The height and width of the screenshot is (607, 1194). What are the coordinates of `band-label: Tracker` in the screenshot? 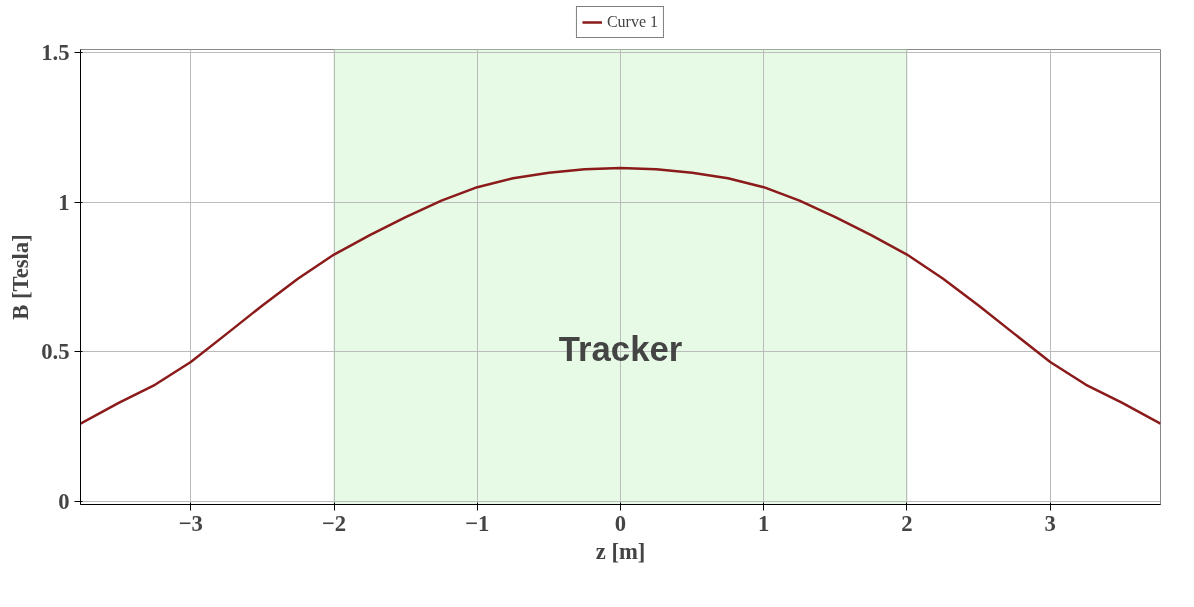 It's located at (620, 349).